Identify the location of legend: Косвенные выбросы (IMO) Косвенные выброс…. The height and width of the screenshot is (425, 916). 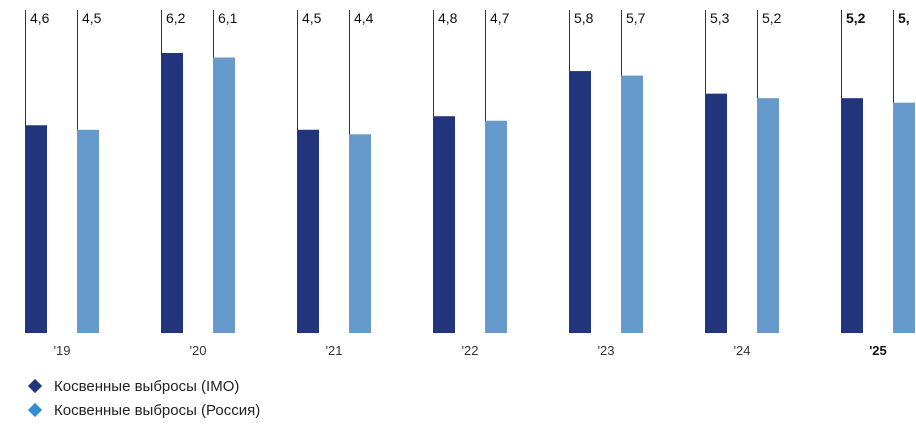
(143, 398).